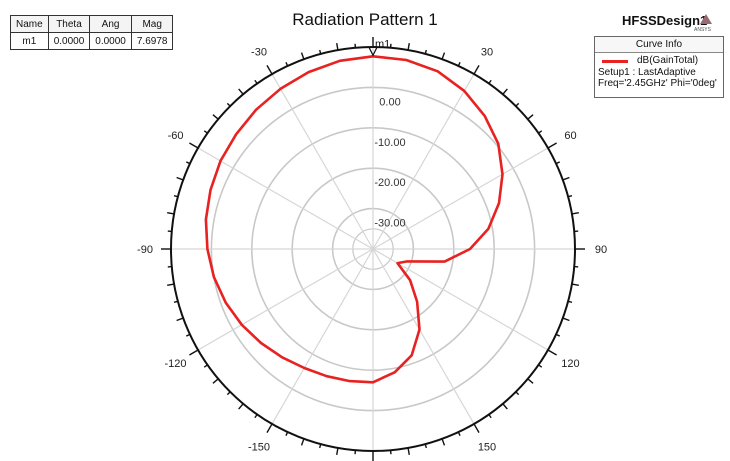  Describe the element at coordinates (382, 44) in the screenshot. I see `marker-m1-label: m1` at that location.